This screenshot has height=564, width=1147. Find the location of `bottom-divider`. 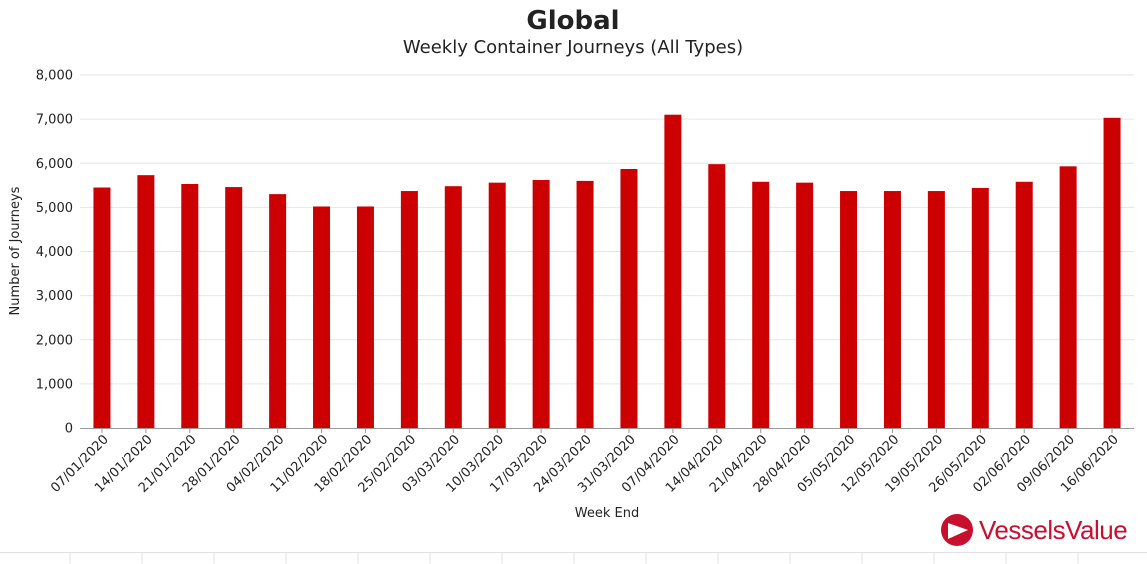

bottom-divider is located at coordinates (573, 558).